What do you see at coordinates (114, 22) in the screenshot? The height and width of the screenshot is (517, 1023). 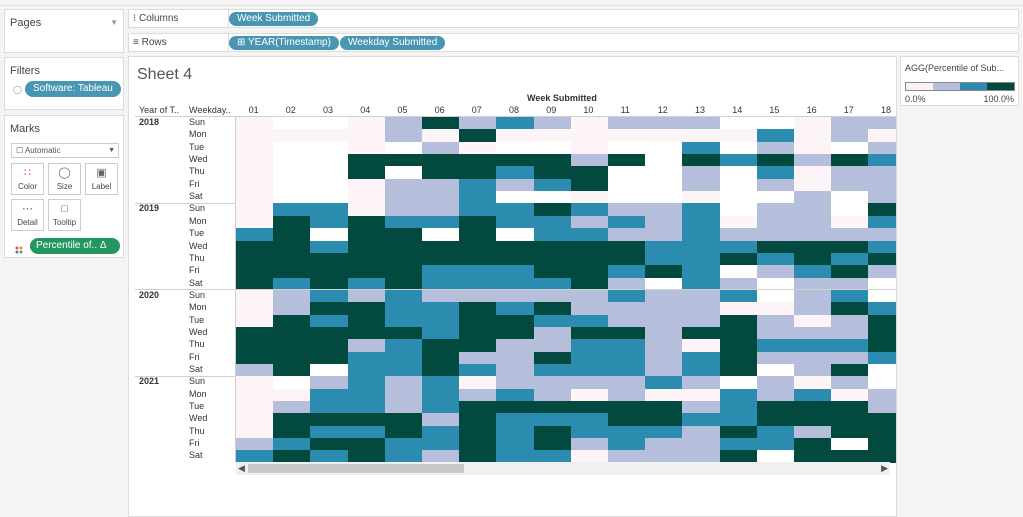 I see `pages-menu-icon: ▼` at bounding box center [114, 22].